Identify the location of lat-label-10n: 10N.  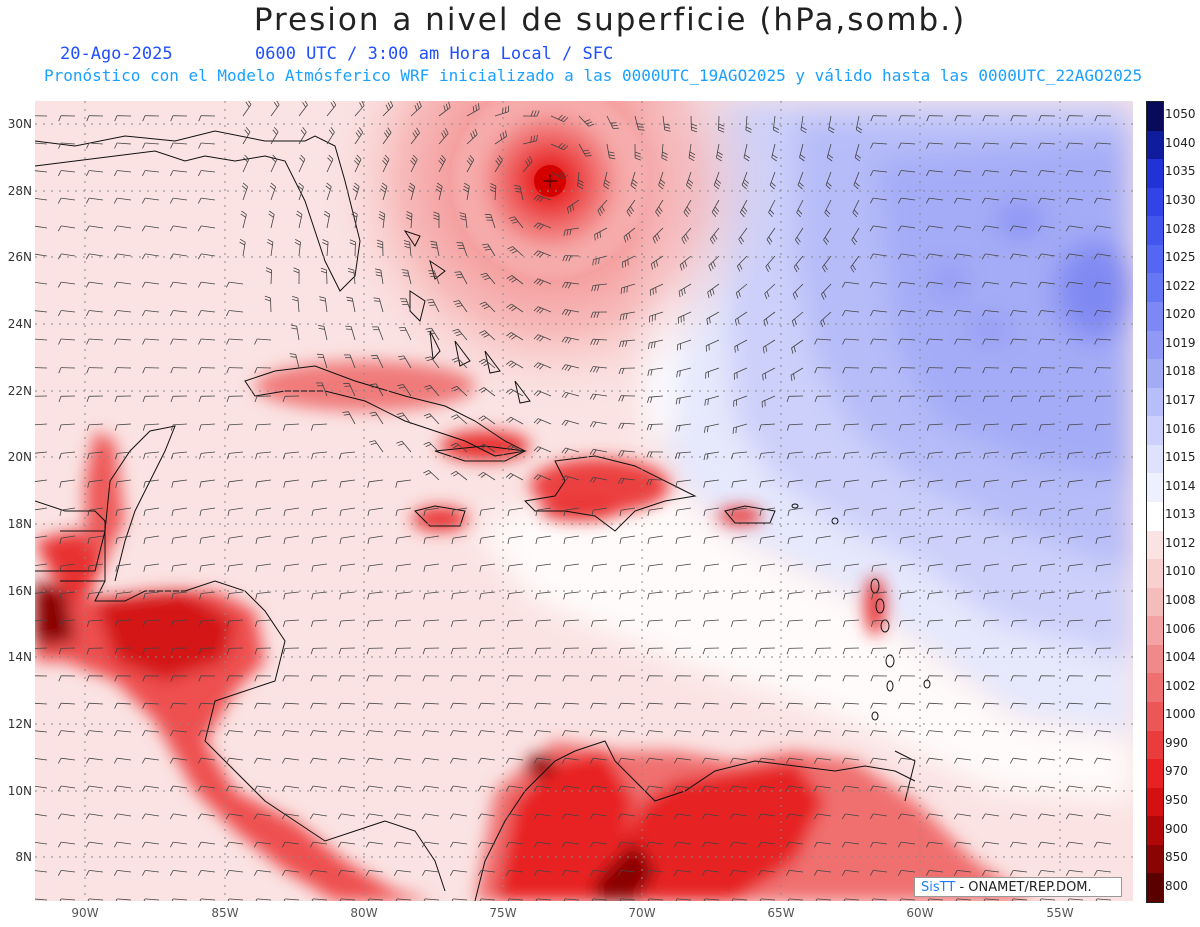
(19, 791).